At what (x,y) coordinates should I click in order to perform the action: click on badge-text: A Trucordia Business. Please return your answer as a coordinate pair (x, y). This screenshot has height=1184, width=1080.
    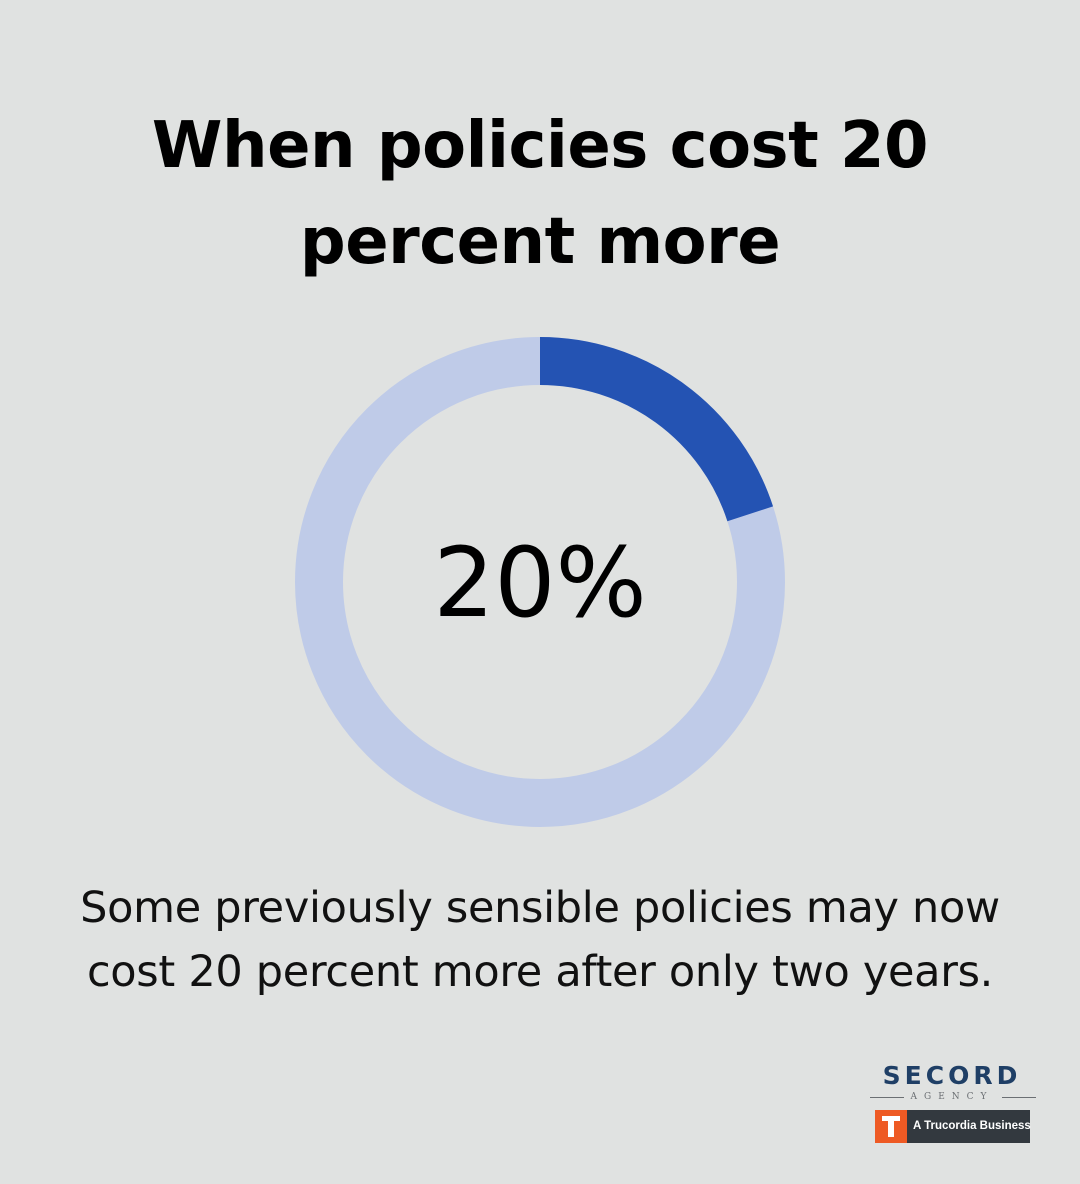
    Looking at the image, I should click on (972, 1126).